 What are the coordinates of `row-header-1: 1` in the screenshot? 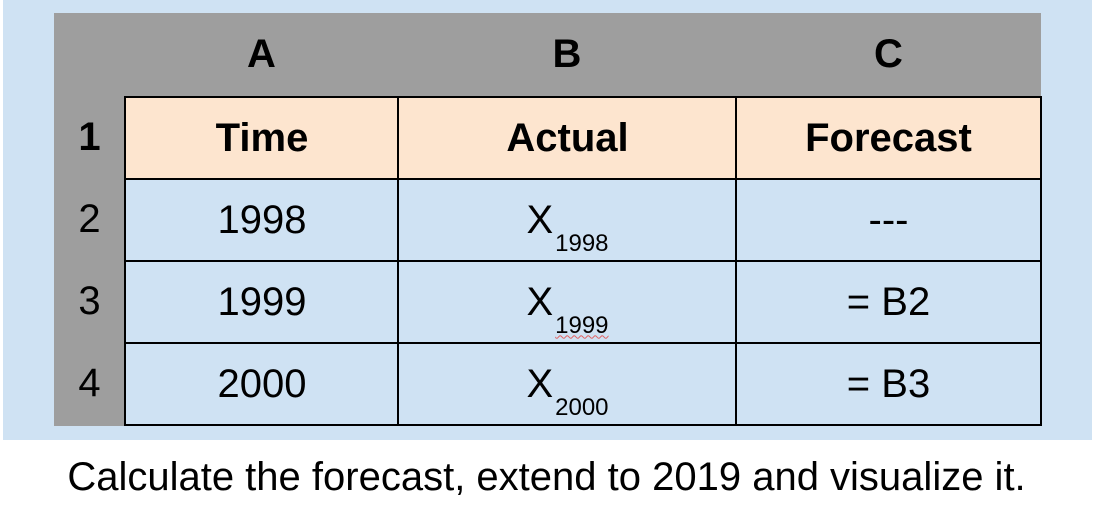 It's located at (89, 136).